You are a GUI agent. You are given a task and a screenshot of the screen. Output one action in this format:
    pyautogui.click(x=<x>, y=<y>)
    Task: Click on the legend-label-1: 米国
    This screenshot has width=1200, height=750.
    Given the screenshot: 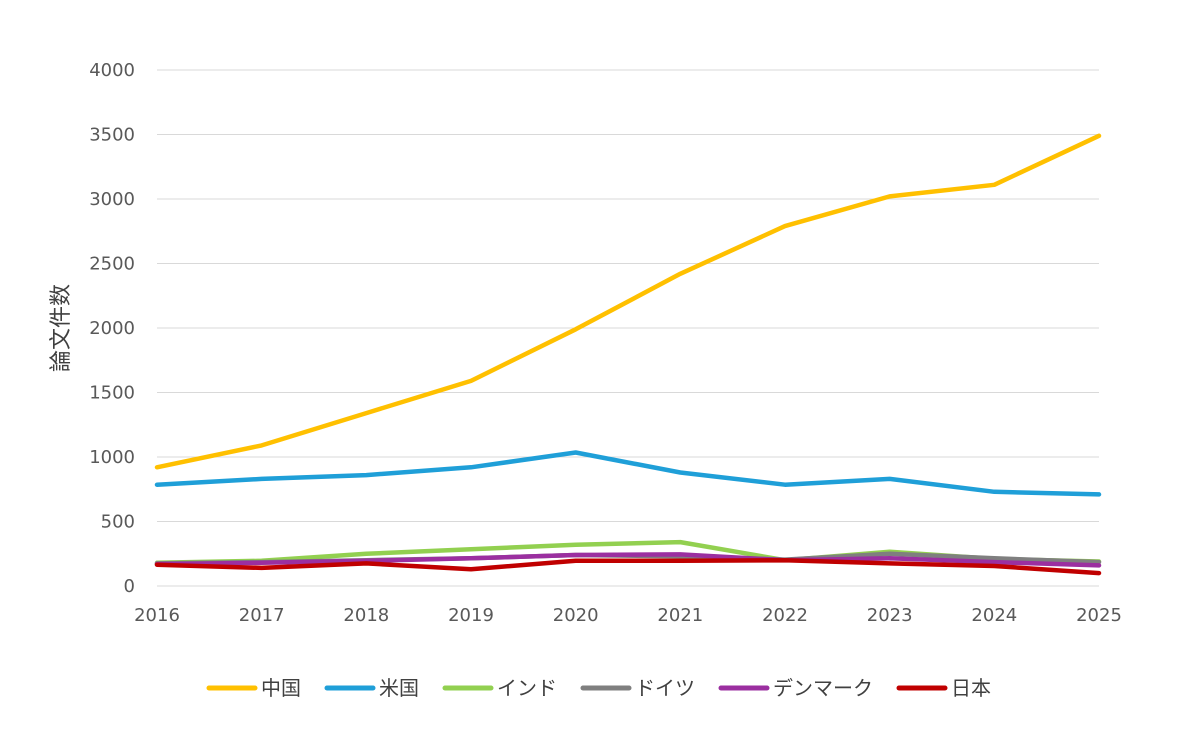 What is the action you would take?
    pyautogui.click(x=399, y=688)
    